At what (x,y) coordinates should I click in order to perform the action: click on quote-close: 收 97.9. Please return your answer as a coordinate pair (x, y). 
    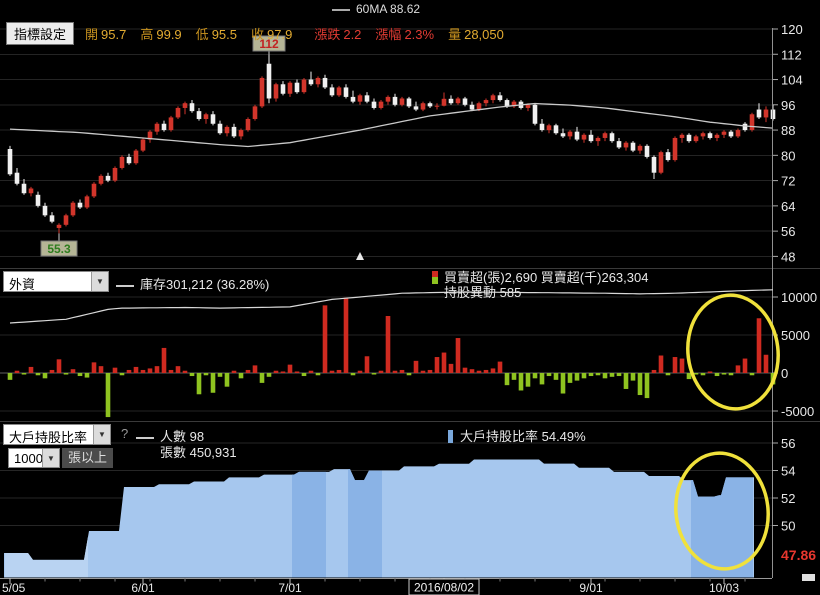
    Looking at the image, I should click on (272, 34).